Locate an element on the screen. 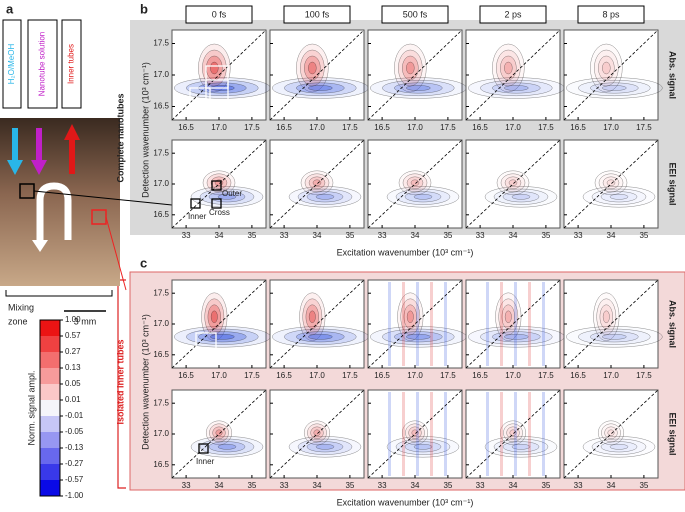 This screenshot has height=512, width=685. zone-bracket is located at coordinates (59, 293).